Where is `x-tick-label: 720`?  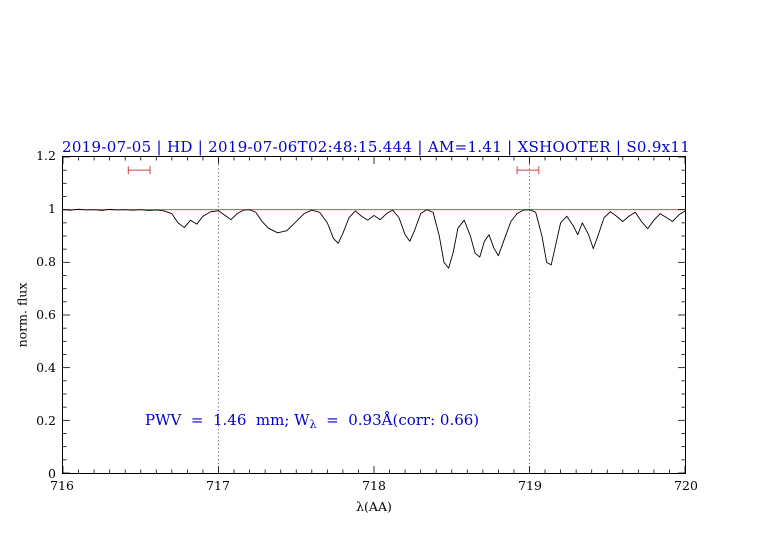 x-tick-label: 720 is located at coordinates (686, 485).